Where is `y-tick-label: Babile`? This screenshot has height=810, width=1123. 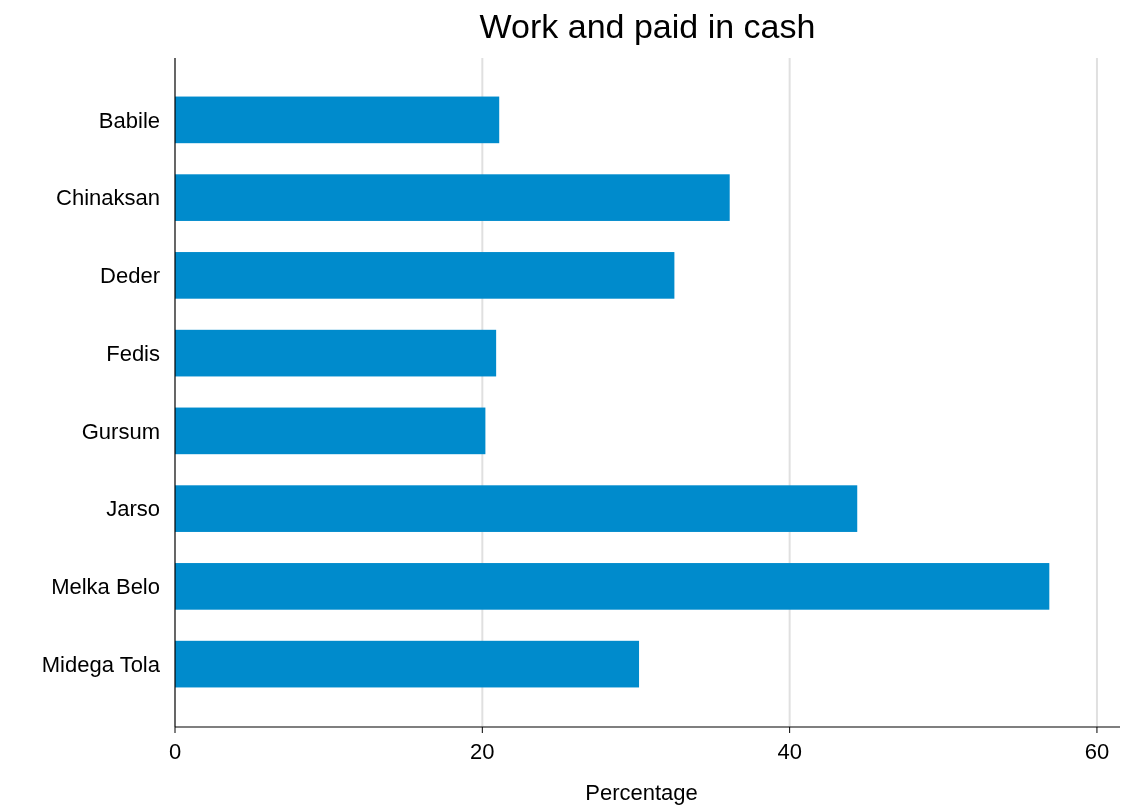 y-tick-label: Babile is located at coordinates (129, 120).